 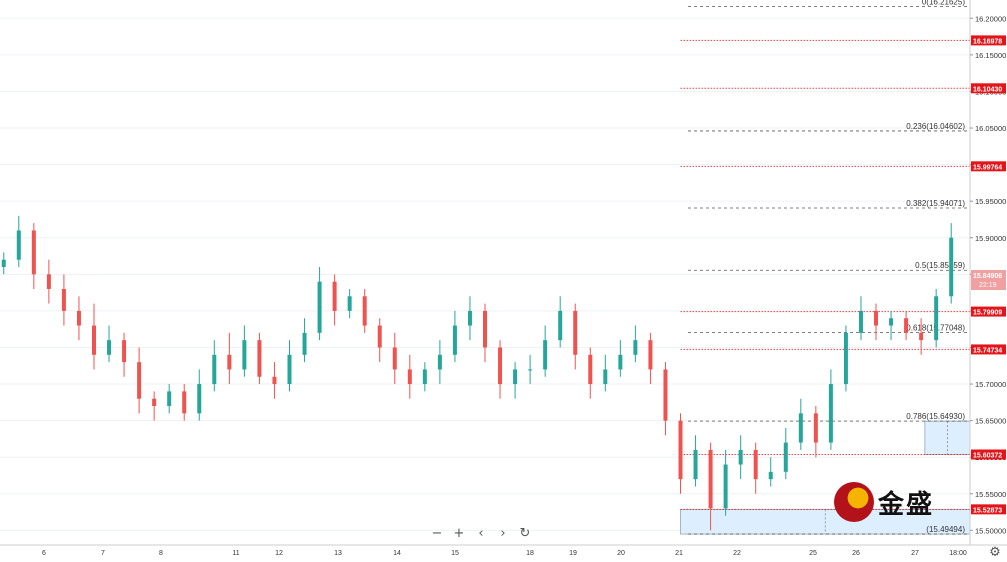 What do you see at coordinates (990, 421) in the screenshot?
I see `price-tick-label: 15.65000` at bounding box center [990, 421].